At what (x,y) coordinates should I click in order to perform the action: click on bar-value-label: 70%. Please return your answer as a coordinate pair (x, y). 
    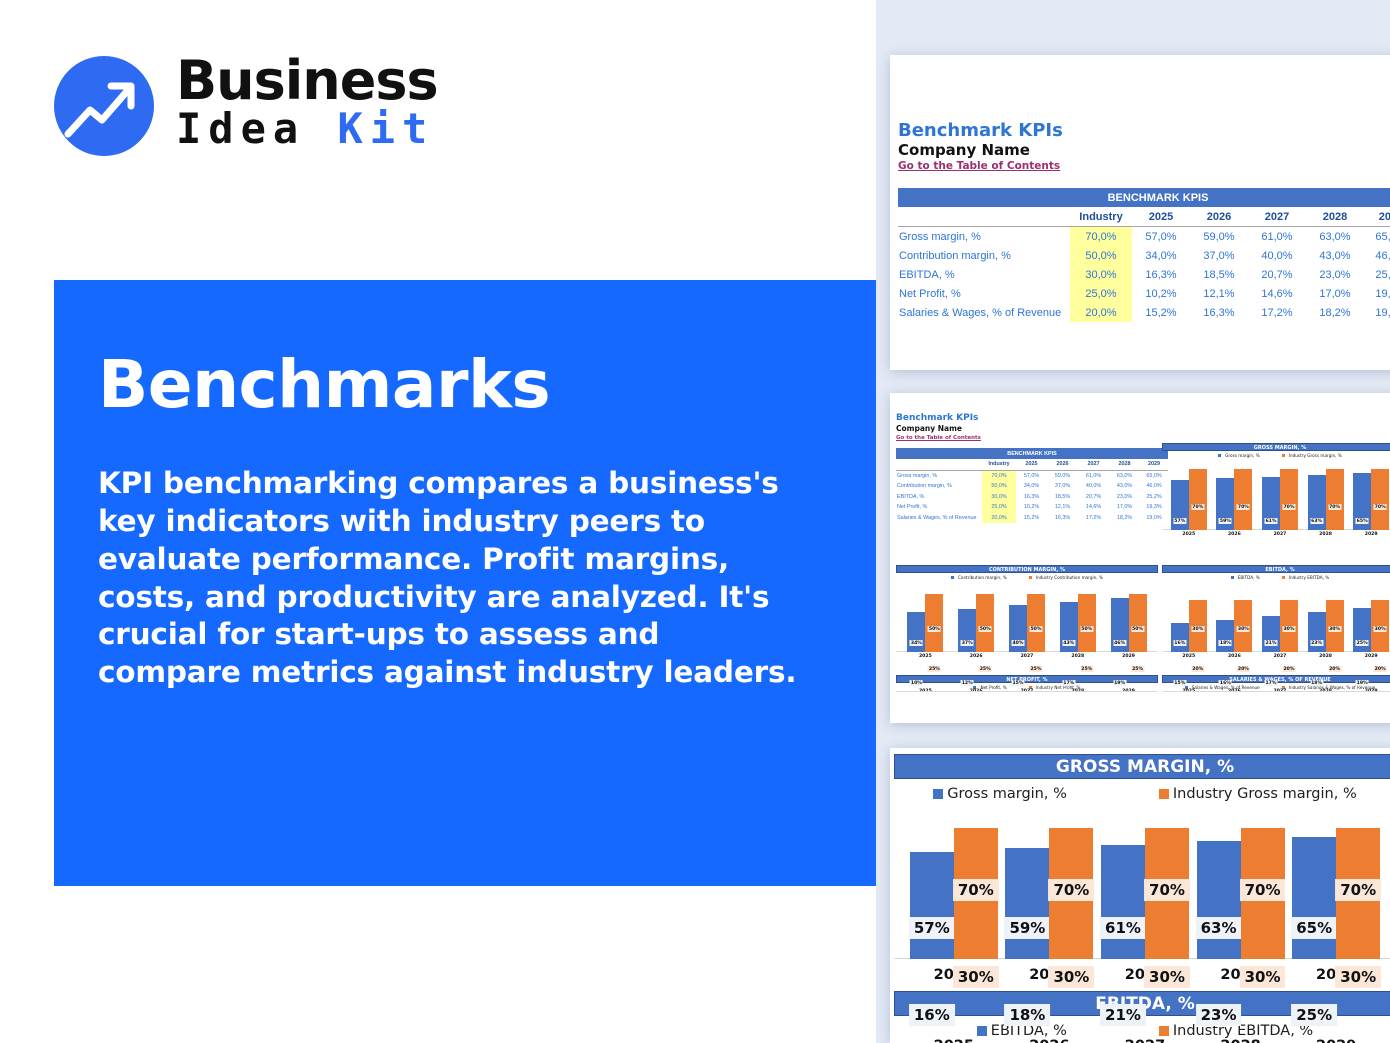
    Looking at the image, I should click on (975, 890).